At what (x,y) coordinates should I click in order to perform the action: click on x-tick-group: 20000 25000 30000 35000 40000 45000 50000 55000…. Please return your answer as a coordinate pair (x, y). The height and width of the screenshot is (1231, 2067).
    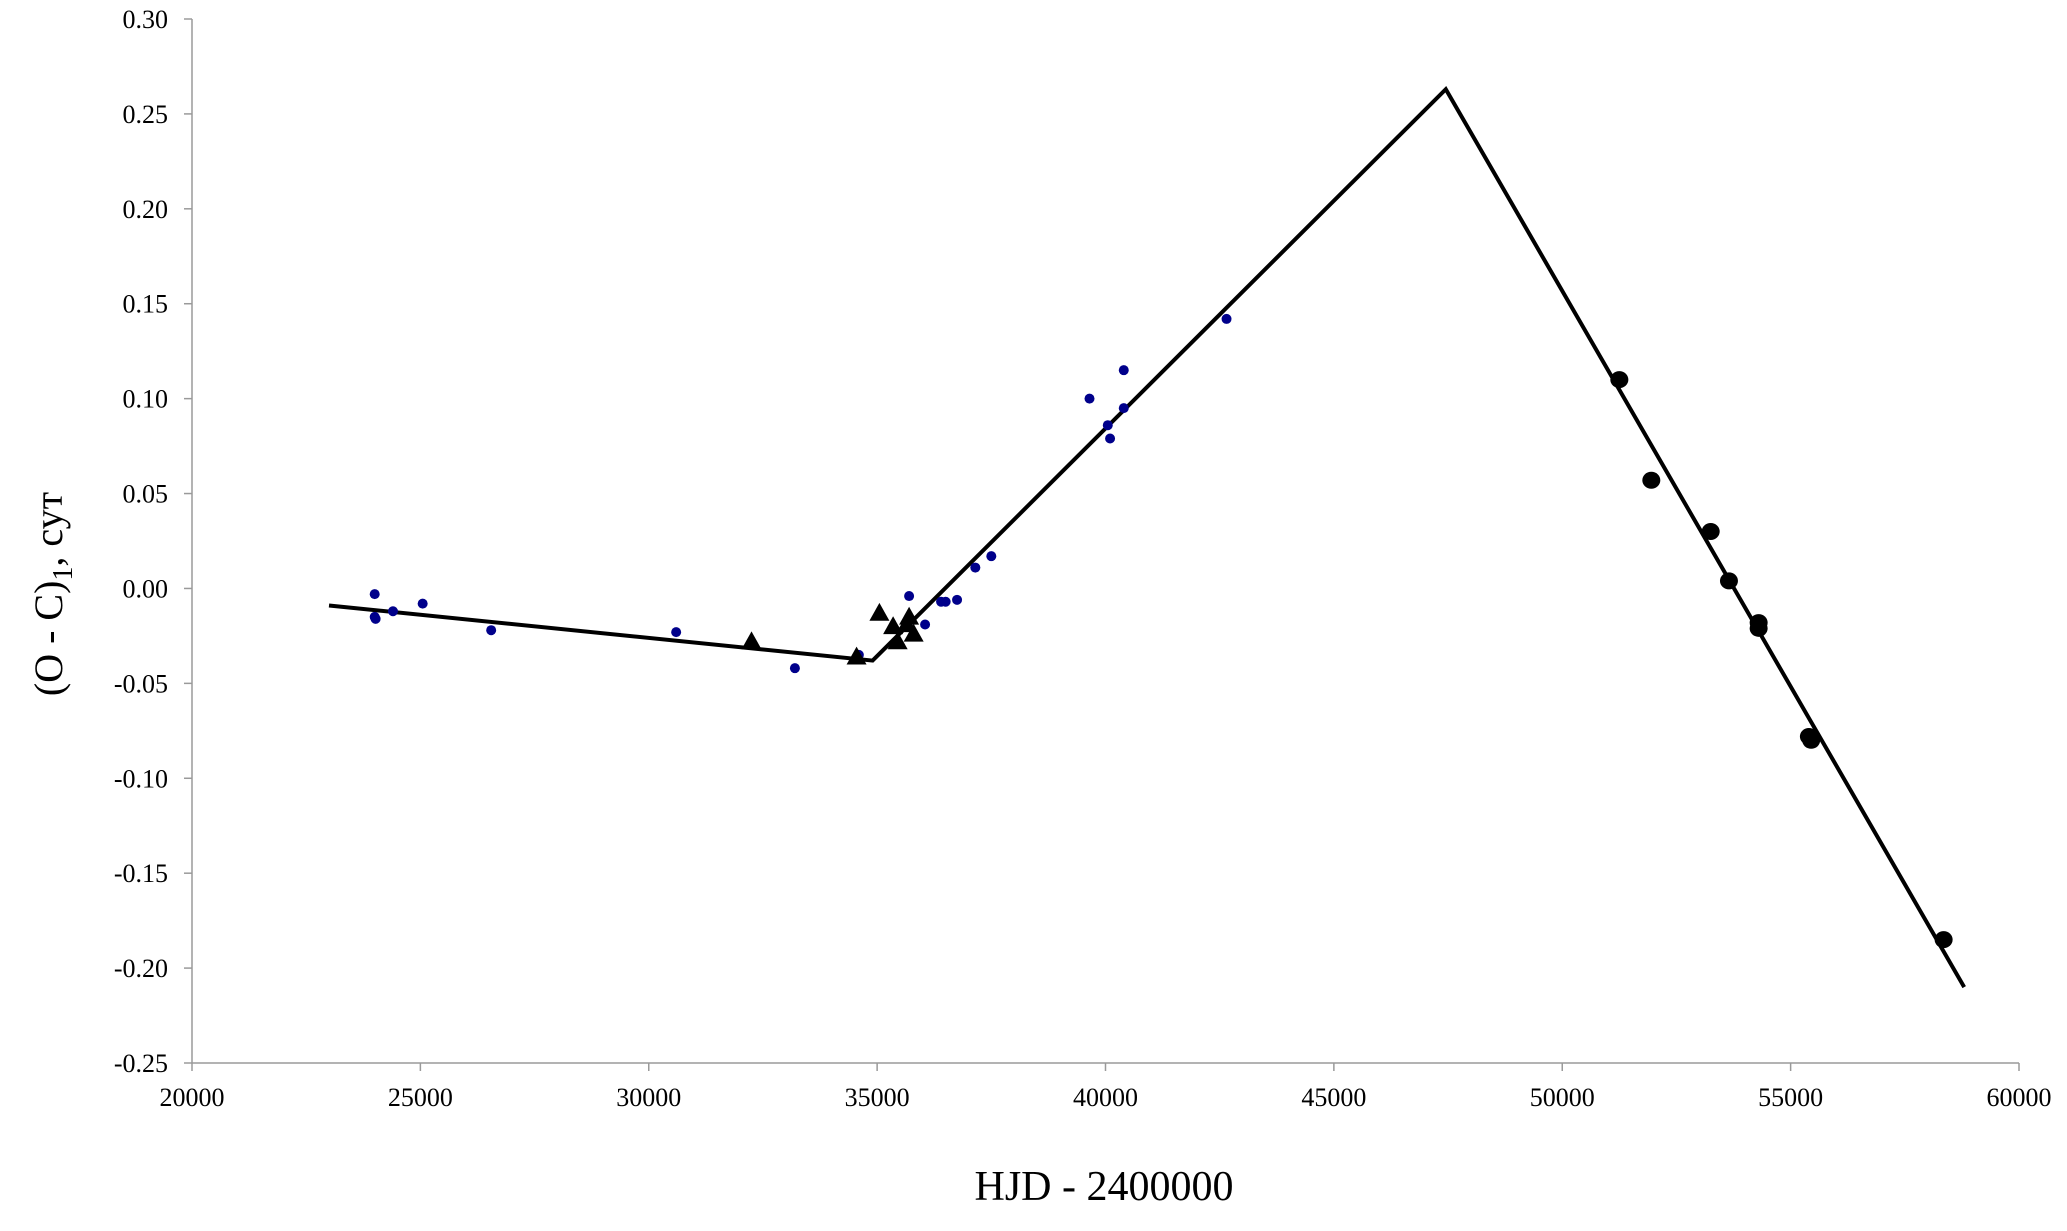
    Looking at the image, I should click on (1106, 1087).